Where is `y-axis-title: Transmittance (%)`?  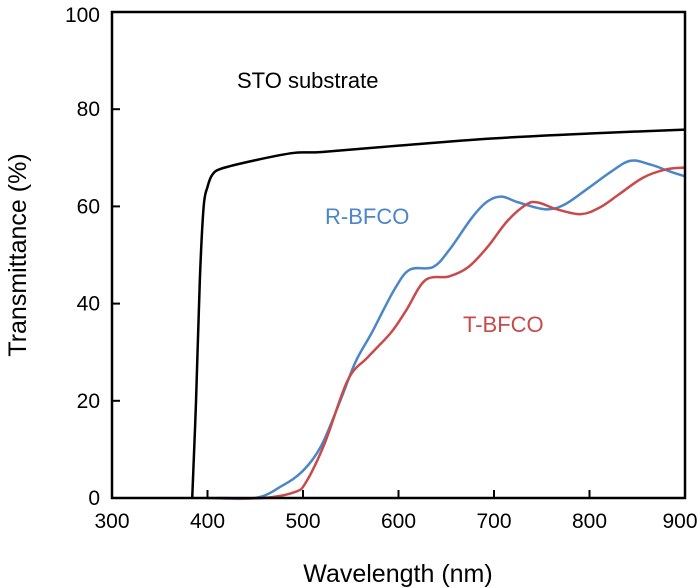
y-axis-title: Transmittance (%) is located at coordinates (18, 254).